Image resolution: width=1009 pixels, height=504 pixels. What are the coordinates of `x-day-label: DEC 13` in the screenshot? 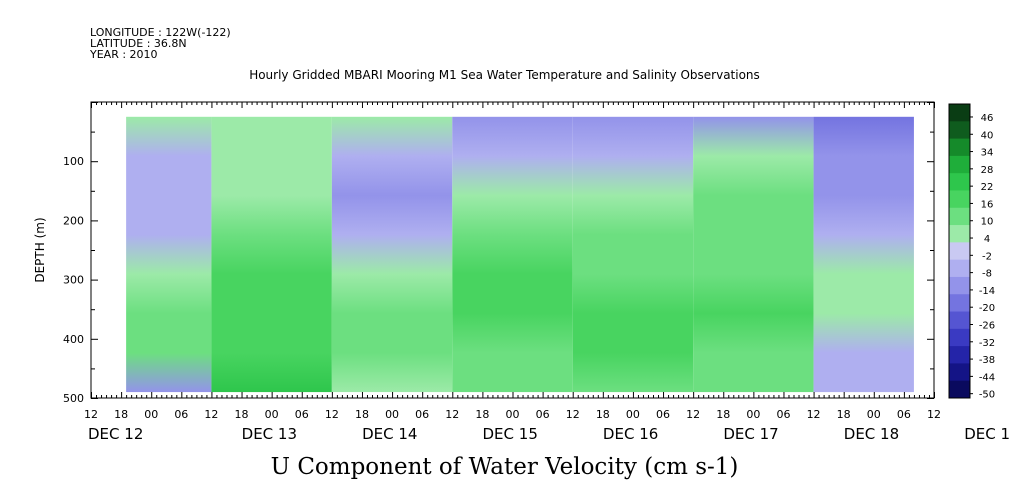 It's located at (269, 434).